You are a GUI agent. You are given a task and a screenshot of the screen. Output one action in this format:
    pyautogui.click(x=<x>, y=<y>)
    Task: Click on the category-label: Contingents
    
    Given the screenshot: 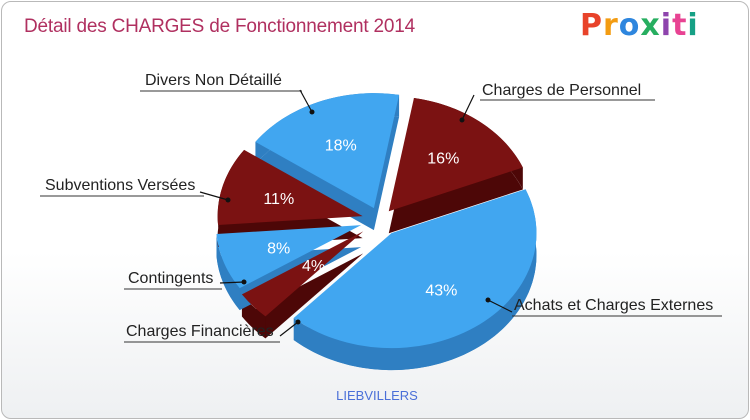 What is the action you would take?
    pyautogui.click(x=170, y=278)
    